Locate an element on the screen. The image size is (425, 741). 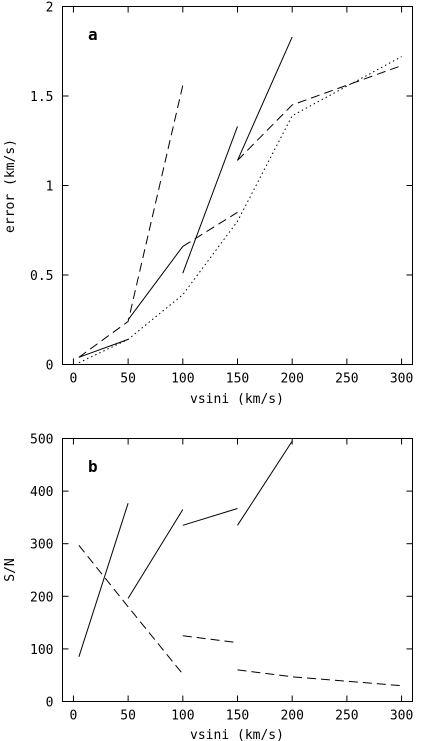
y-tick-label: 2 is located at coordinates (50, 8).